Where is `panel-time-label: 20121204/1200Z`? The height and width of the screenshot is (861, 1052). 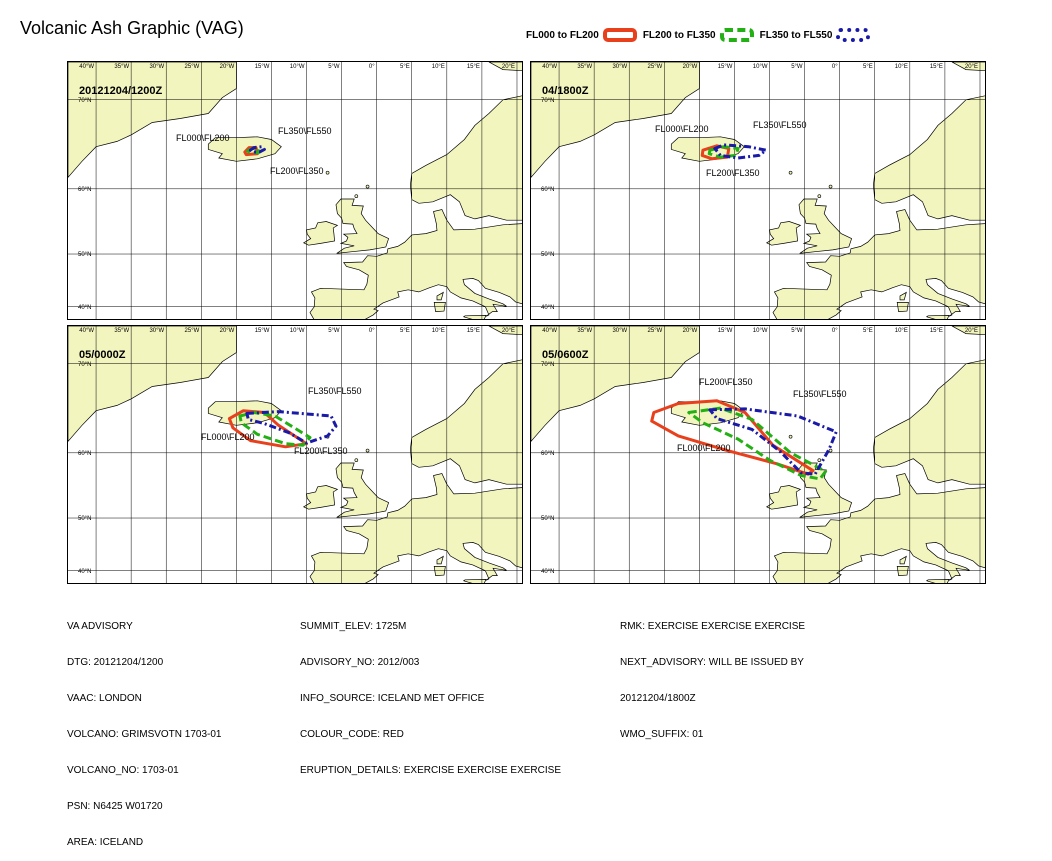
panel-time-label: 20121204/1200Z is located at coordinates (120, 91).